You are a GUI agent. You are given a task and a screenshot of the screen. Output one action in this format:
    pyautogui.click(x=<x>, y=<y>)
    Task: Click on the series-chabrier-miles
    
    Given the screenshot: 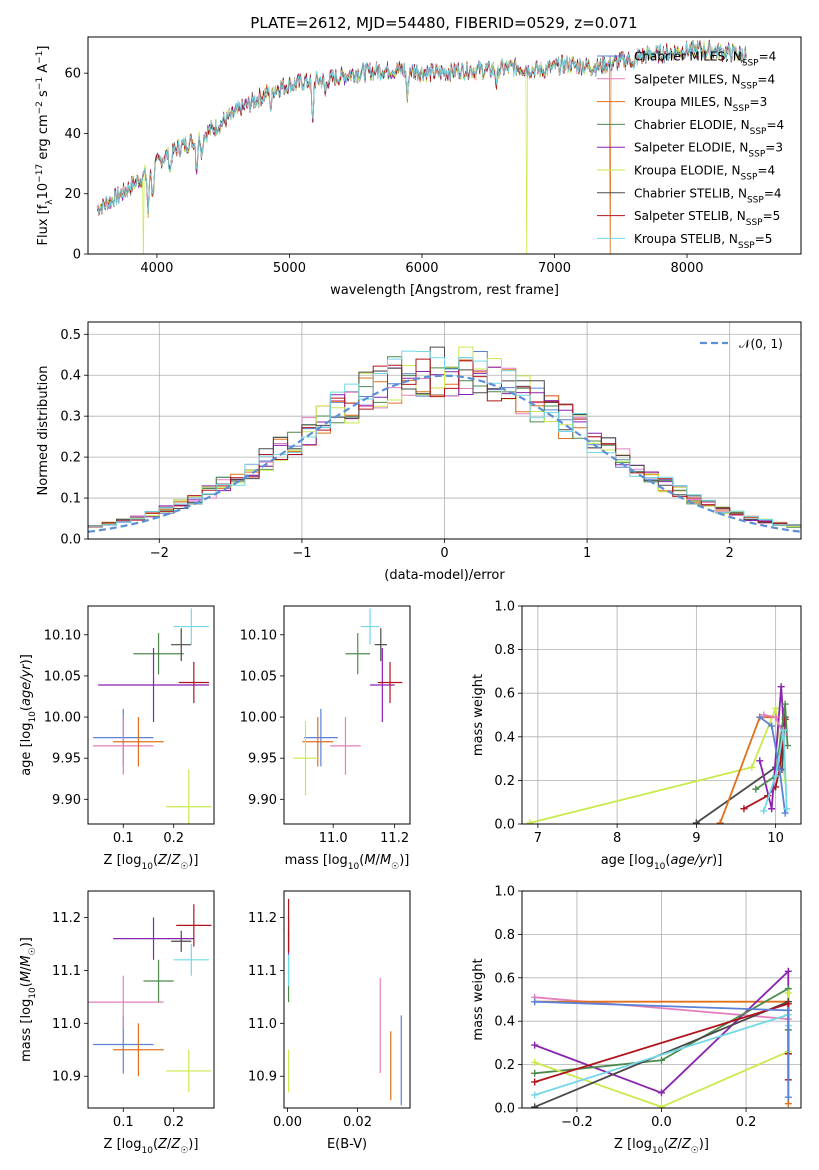 What is the action you would take?
    pyautogui.click(x=661, y=1049)
    